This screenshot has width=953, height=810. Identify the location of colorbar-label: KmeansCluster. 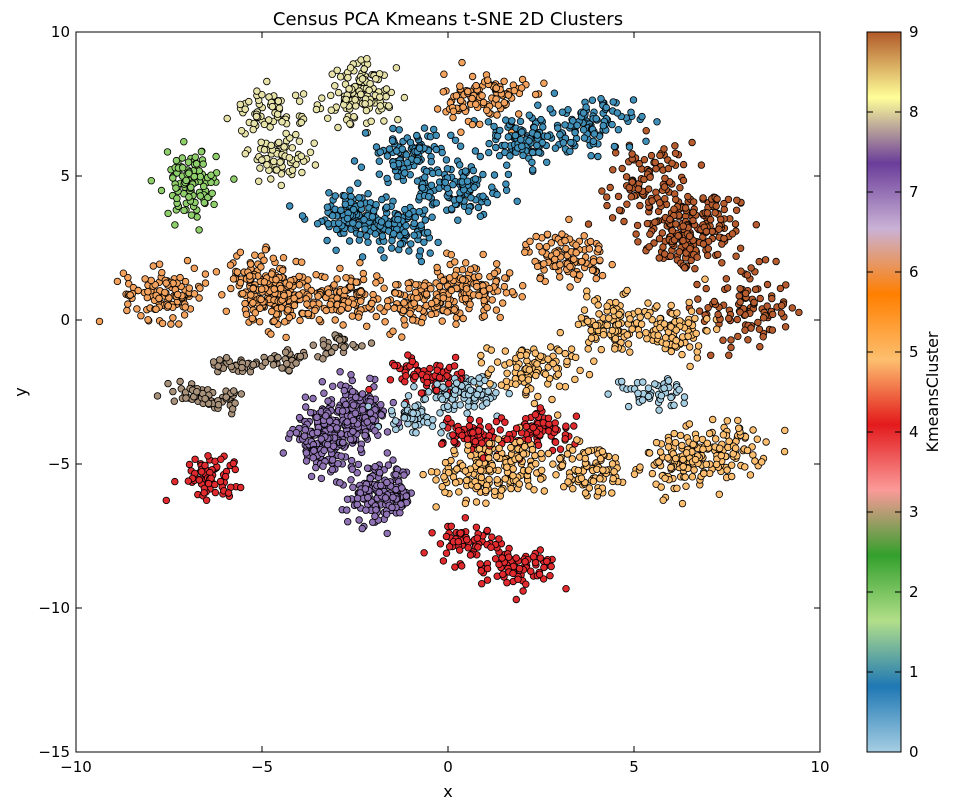
(932, 391).